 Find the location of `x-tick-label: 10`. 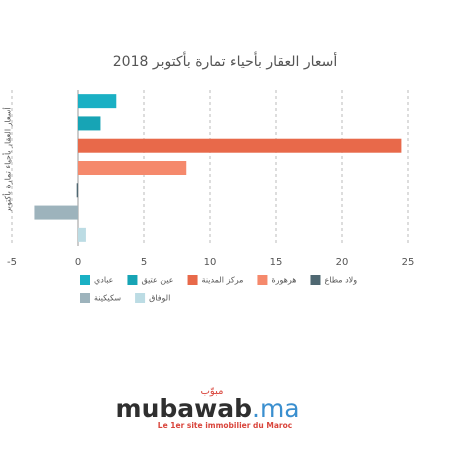

x-tick-label: 10 is located at coordinates (210, 262).